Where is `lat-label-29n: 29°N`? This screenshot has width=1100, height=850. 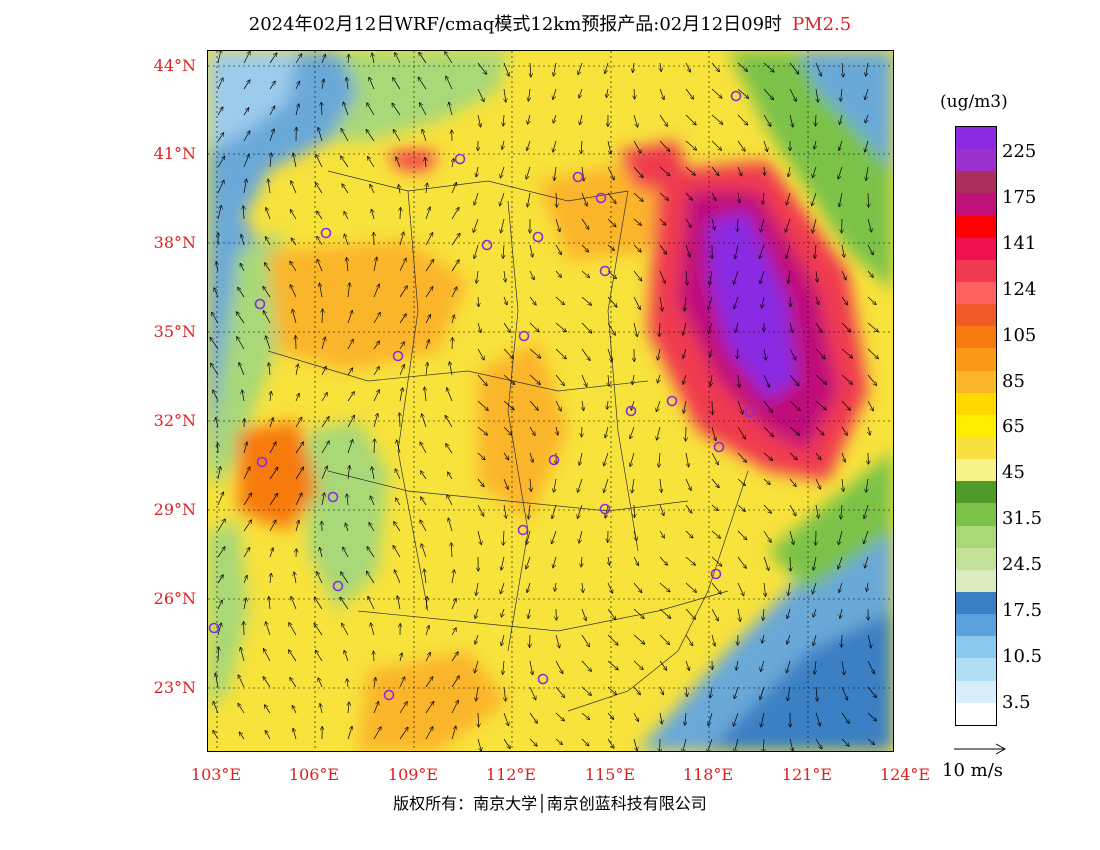
lat-label-29n: 29°N is located at coordinates (174, 509).